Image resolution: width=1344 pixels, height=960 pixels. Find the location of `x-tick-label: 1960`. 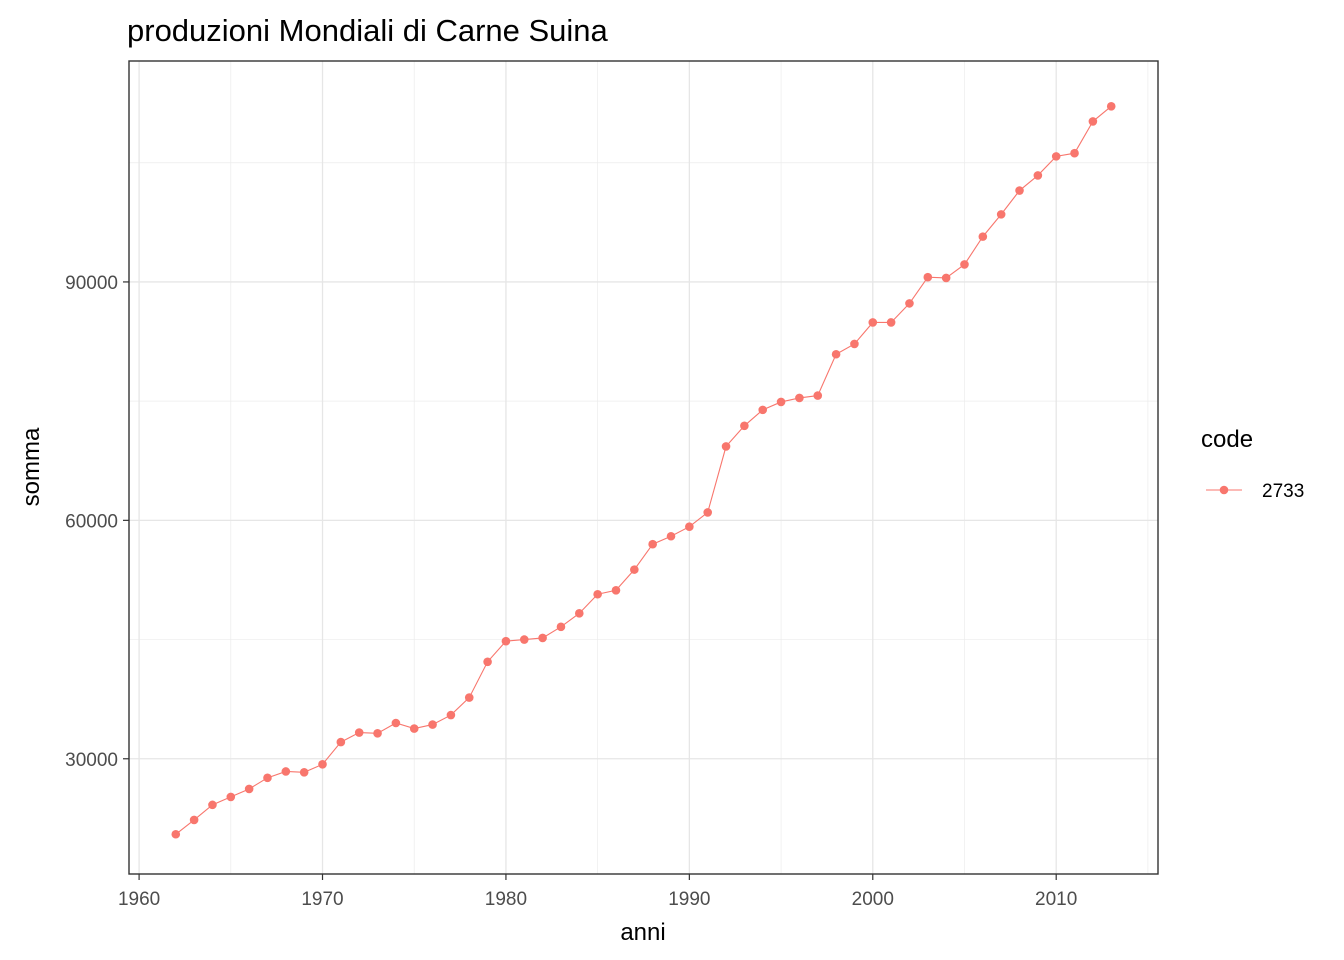

x-tick-label: 1960 is located at coordinates (139, 899).